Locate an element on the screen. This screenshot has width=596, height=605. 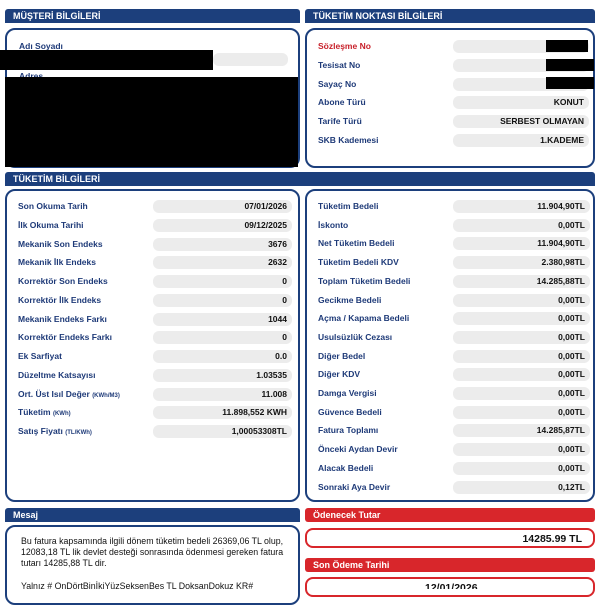
amount-due-header: Ödenecek Tutar is located at coordinates (450, 515).